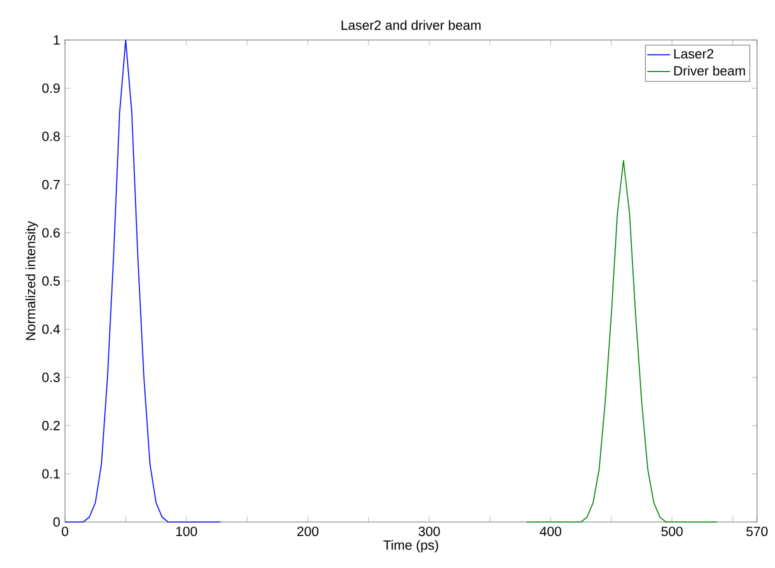 This screenshot has height=568, width=775. Describe the element at coordinates (51, 425) in the screenshot. I see `y-tick-label: 0.2` at that location.